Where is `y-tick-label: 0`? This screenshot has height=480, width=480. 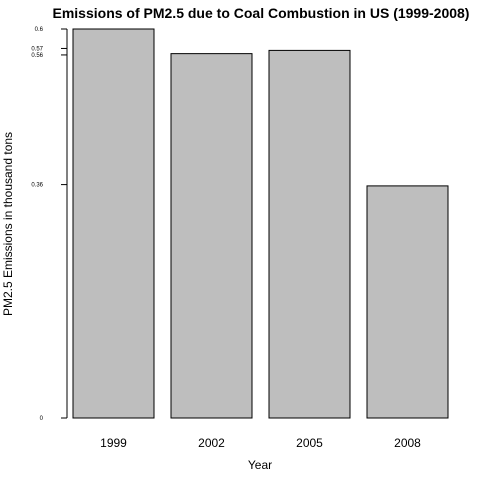 y-tick-label: 0 is located at coordinates (42, 419).